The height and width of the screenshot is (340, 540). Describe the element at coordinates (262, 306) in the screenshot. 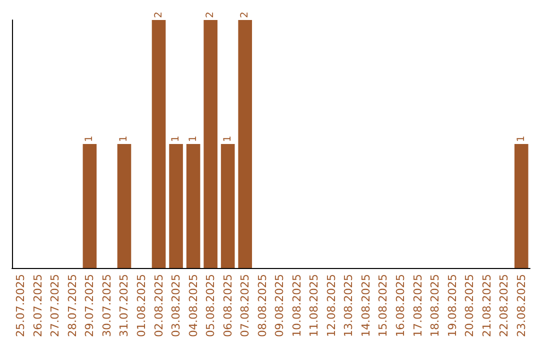

I see `x-tick-label: 08.08.2025` at that location.